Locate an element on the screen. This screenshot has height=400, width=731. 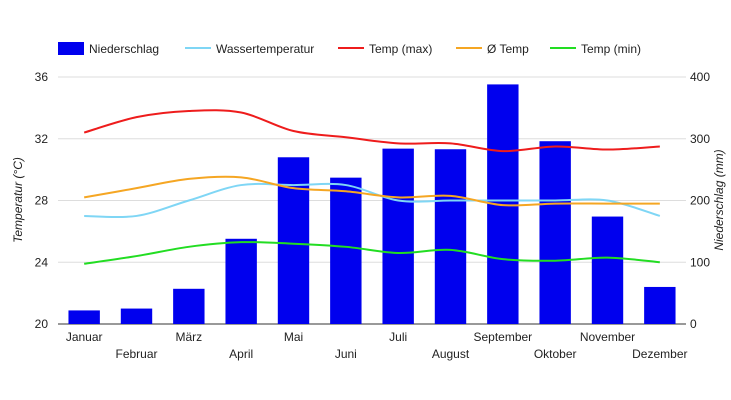
left-tick-label: 32 is located at coordinates (42, 139).